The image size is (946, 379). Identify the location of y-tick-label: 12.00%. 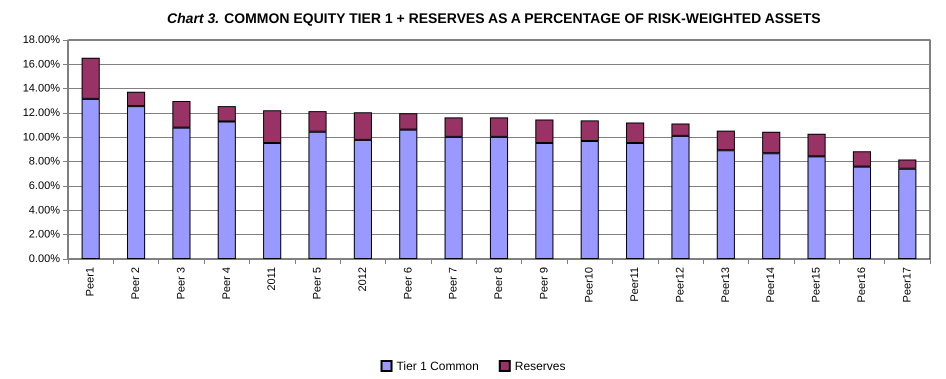
(41, 113).